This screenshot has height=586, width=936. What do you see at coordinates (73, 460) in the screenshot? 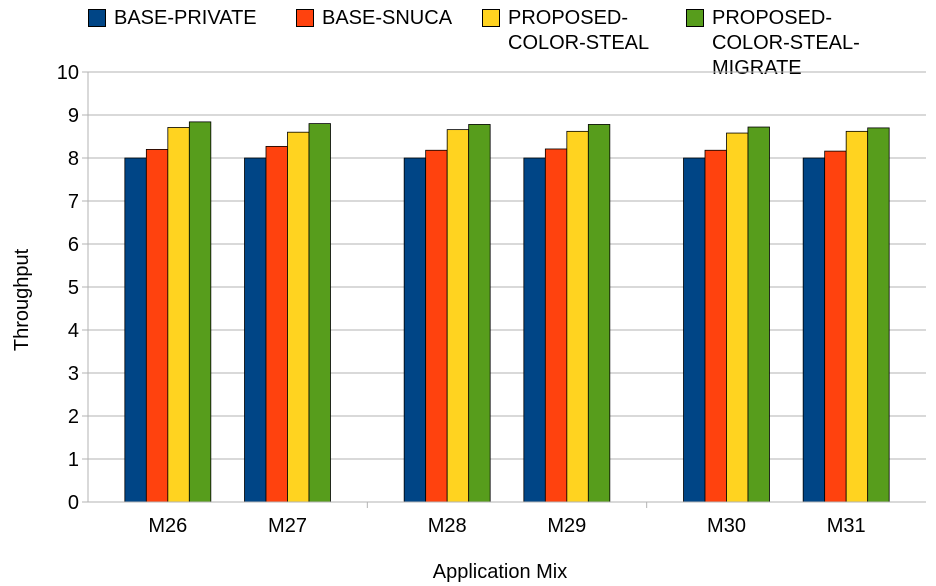
I see `y-tick-label: 1` at bounding box center [73, 460].